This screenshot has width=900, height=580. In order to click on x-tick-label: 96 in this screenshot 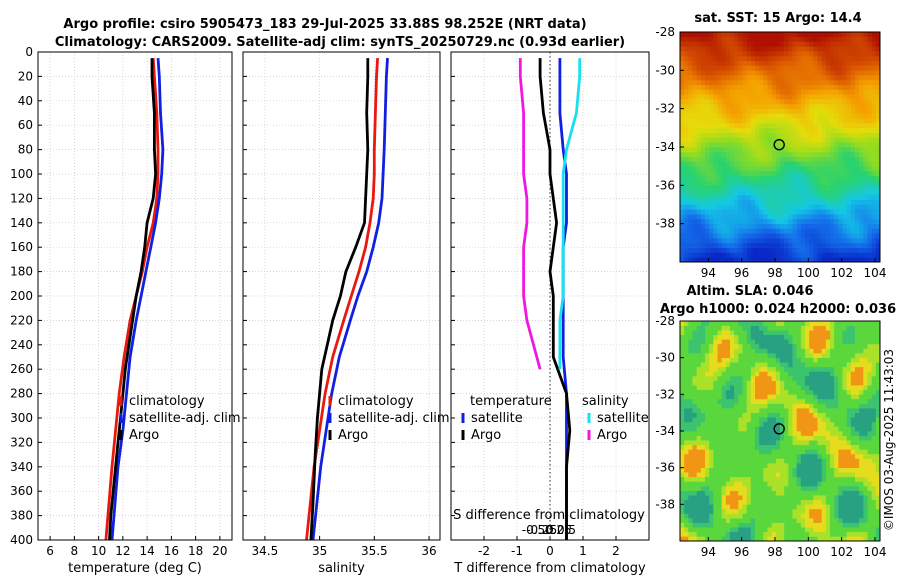, I will do `click(741, 273)`.